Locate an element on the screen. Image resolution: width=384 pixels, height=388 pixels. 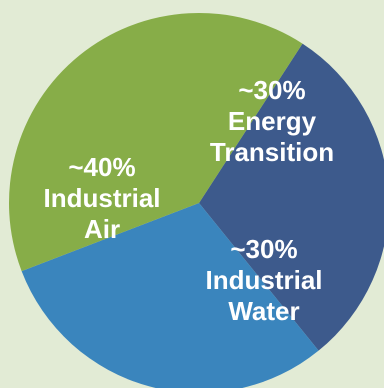
slice-name-line: Energy is located at coordinates (272, 121).